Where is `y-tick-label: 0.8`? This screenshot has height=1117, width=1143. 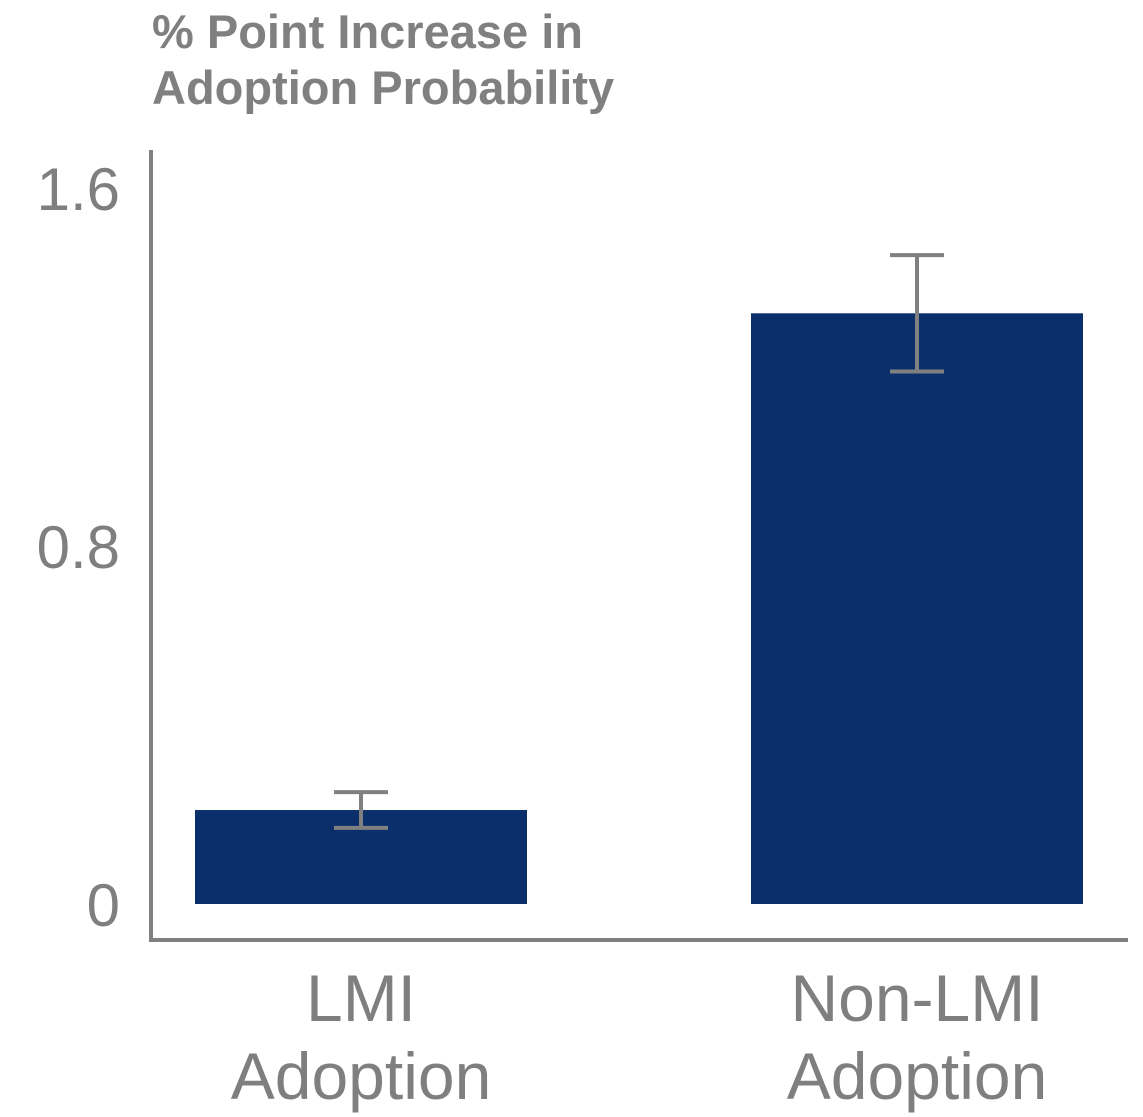
y-tick-label: 0.8 is located at coordinates (78, 547).